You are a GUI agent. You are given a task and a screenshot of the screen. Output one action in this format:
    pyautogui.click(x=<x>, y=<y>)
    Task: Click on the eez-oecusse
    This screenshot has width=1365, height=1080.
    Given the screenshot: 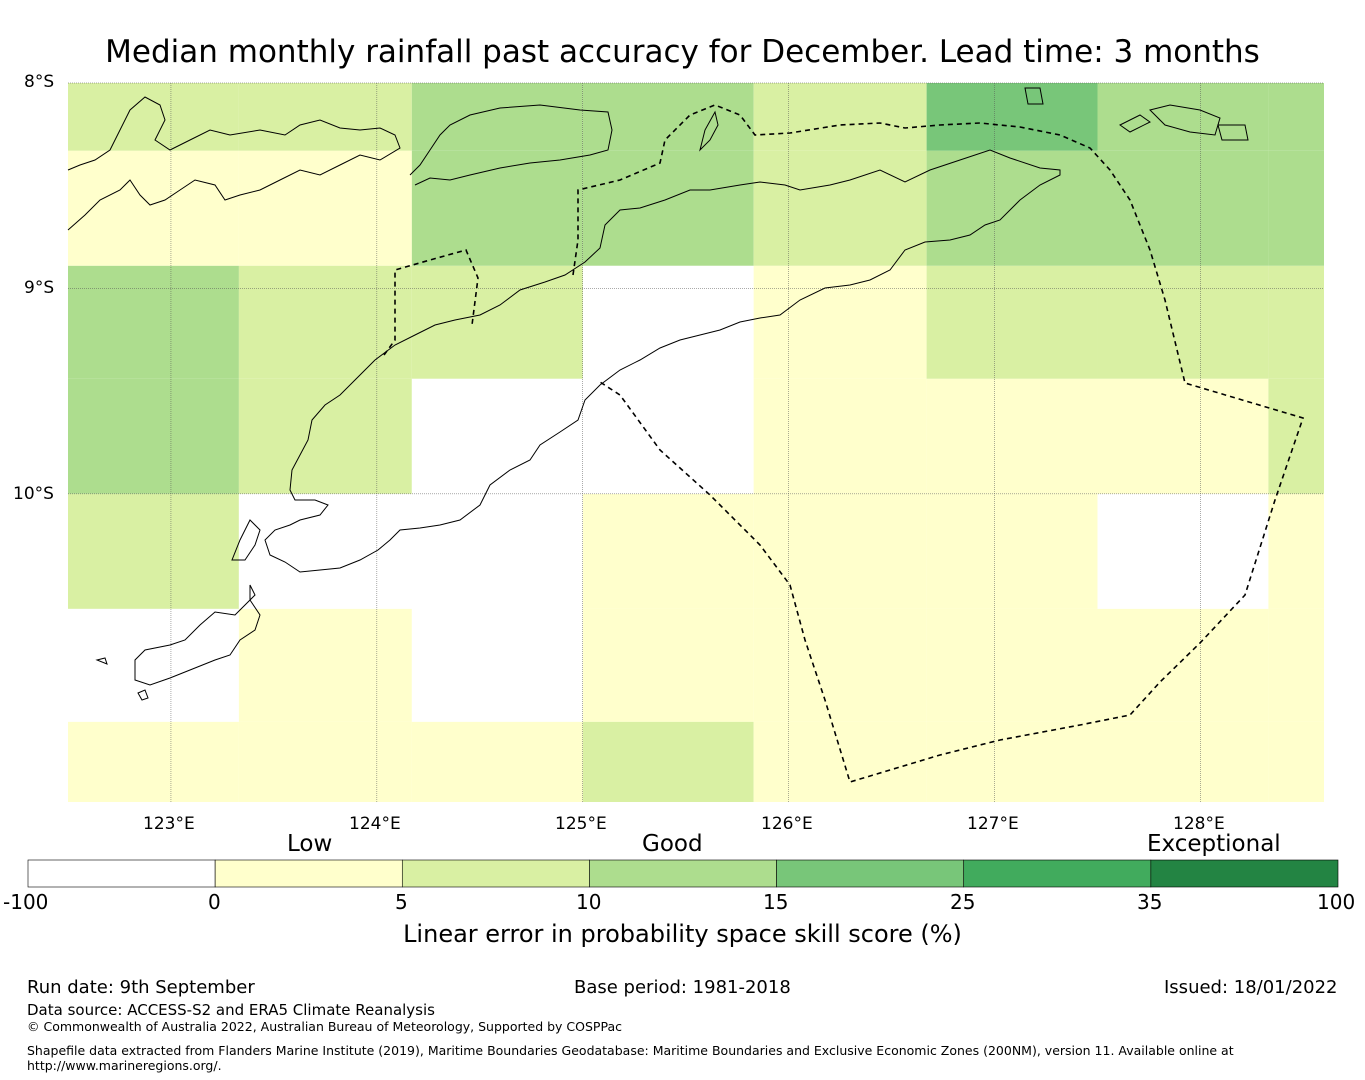 What is the action you would take?
    pyautogui.click(x=431, y=302)
    